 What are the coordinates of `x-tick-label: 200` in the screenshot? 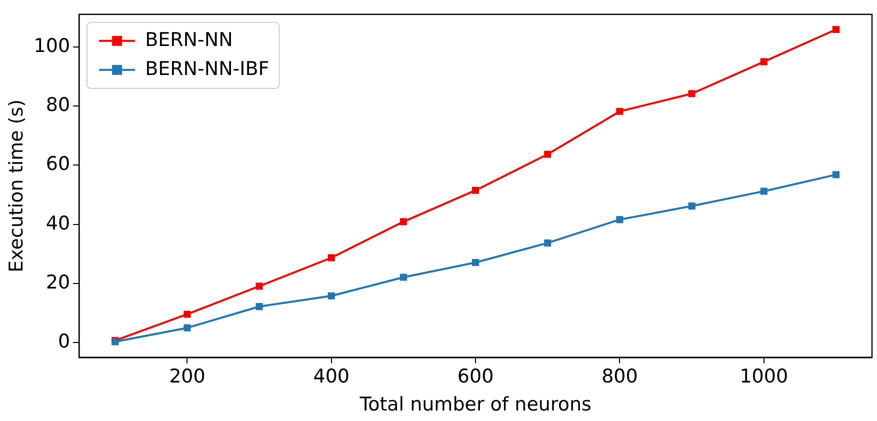 It's located at (187, 377).